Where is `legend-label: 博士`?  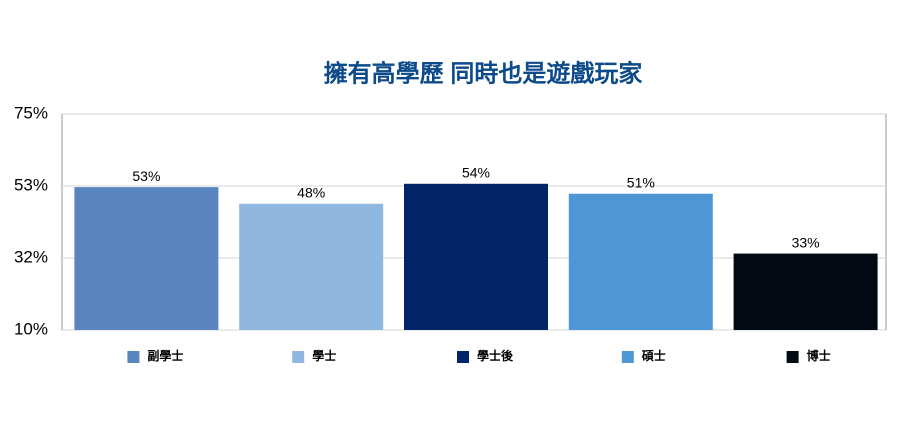
legend-label: 博士 is located at coordinates (819, 355).